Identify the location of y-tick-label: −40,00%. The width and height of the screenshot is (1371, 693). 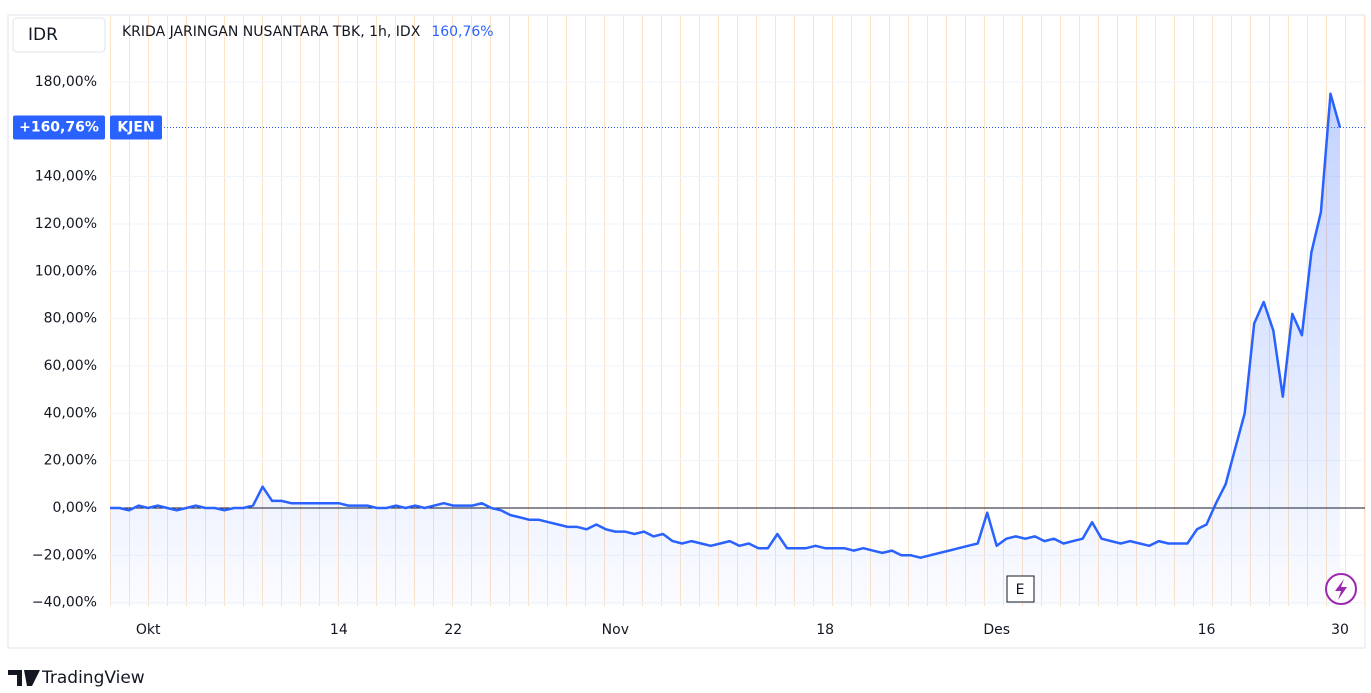
(64, 603).